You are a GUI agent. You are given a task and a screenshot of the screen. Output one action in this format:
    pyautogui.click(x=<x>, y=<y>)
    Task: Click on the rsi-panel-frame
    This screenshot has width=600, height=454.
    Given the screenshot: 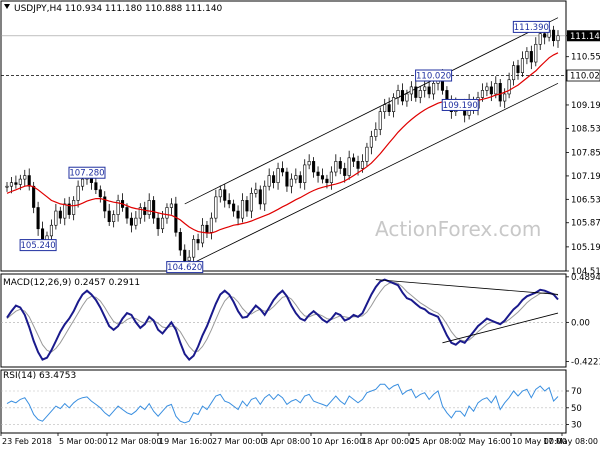 What is the action you would take?
    pyautogui.click(x=283, y=401)
    